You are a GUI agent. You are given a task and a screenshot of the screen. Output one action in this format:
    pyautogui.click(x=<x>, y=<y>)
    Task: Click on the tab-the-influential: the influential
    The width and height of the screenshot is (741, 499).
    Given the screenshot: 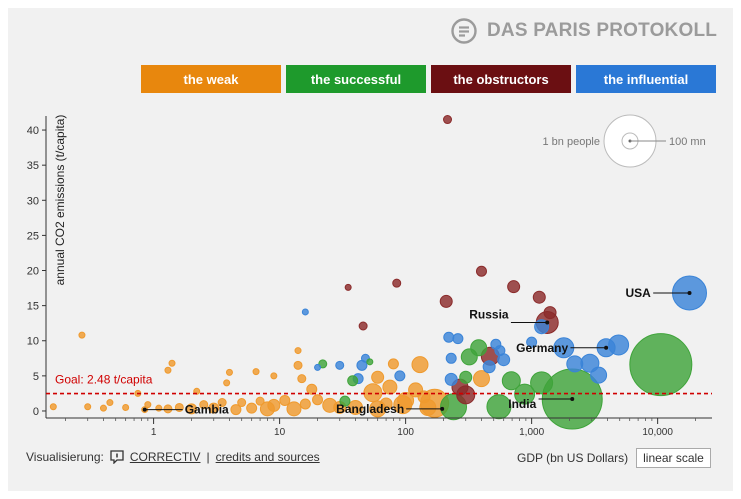 What is the action you would take?
    pyautogui.click(x=646, y=79)
    